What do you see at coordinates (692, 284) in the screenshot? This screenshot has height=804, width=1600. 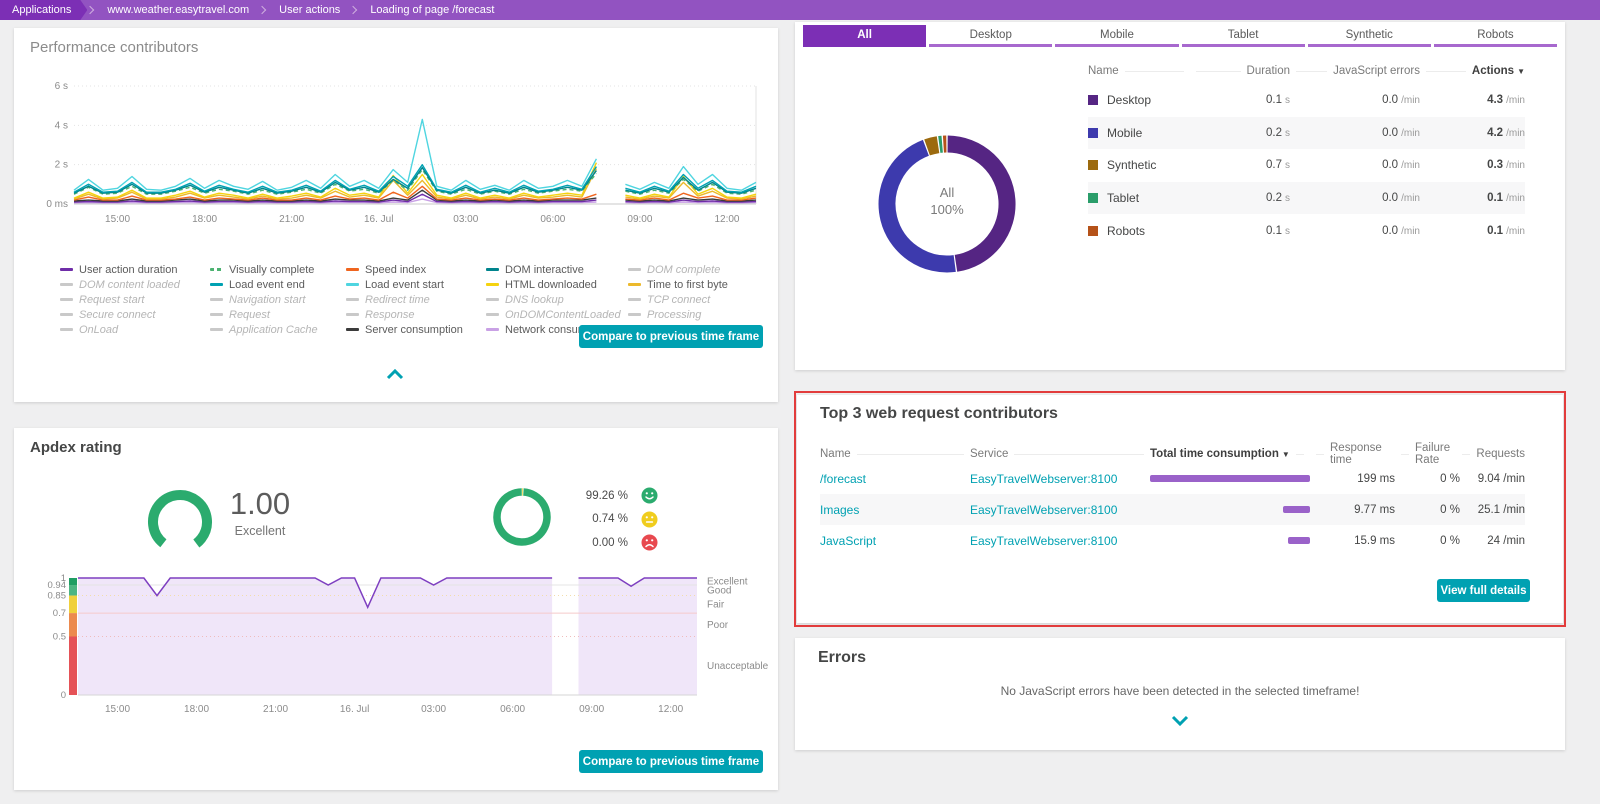 I see `legend-item: Time to first byte` at bounding box center [692, 284].